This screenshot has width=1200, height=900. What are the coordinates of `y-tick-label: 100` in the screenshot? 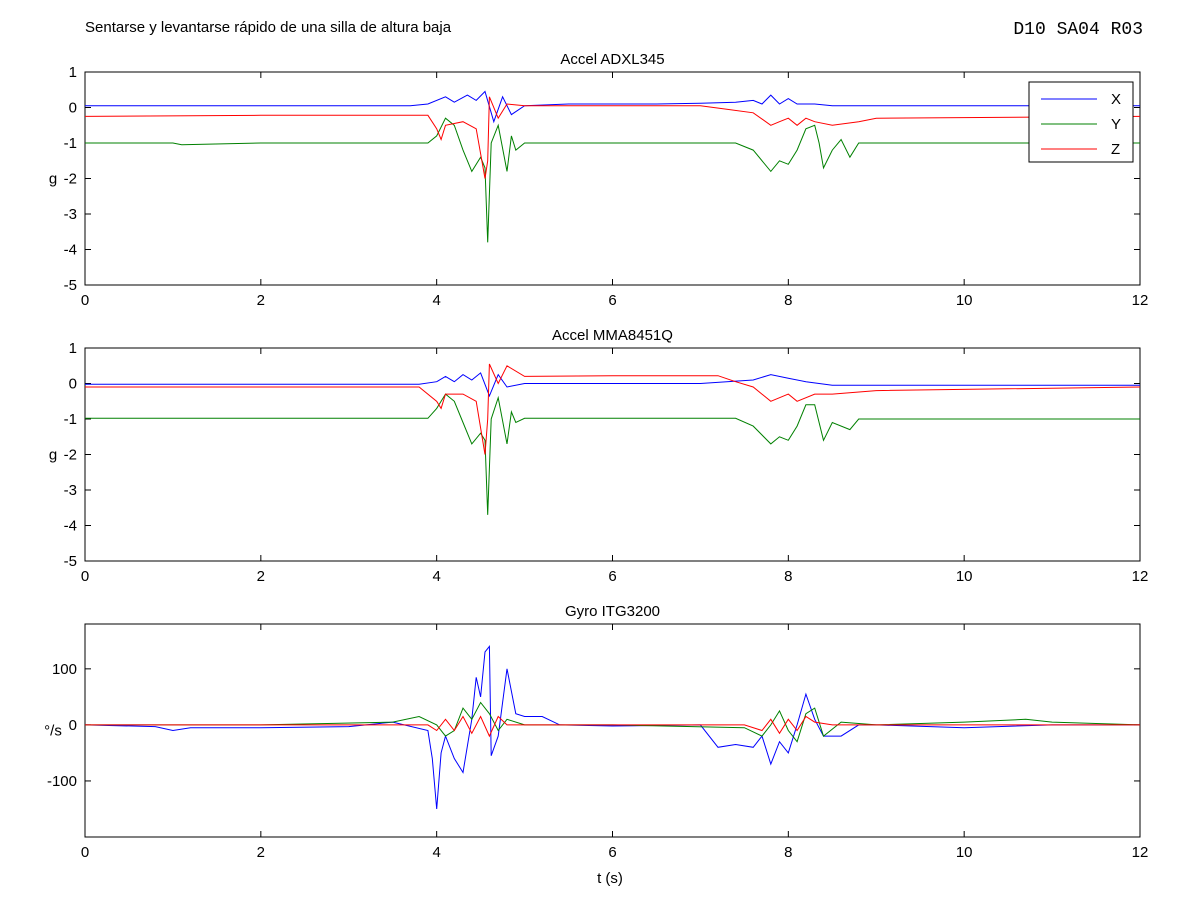 It's located at (64, 669).